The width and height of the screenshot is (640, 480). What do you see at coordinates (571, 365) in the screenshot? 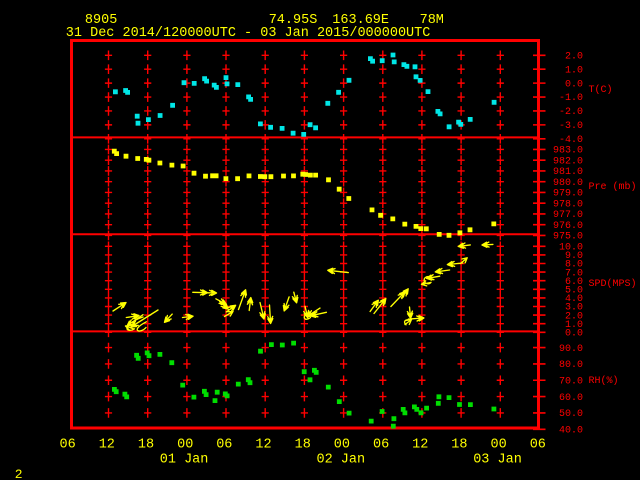
I see `svg-text: 80.0` at bounding box center [571, 365].